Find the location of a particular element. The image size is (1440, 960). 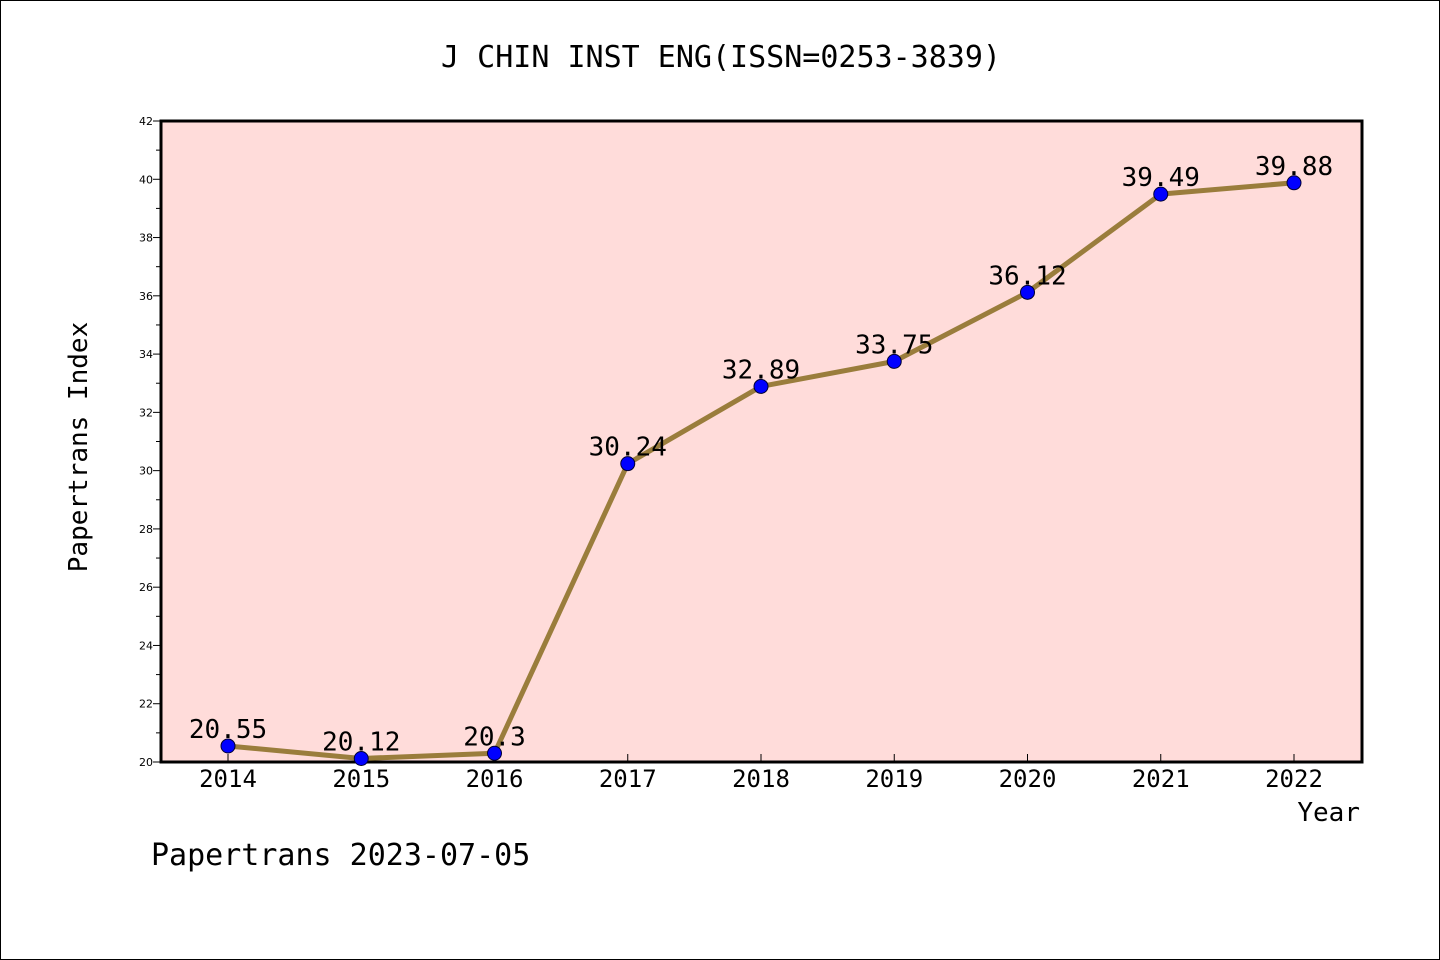

y-tick-label: 24 is located at coordinates (146, 645).